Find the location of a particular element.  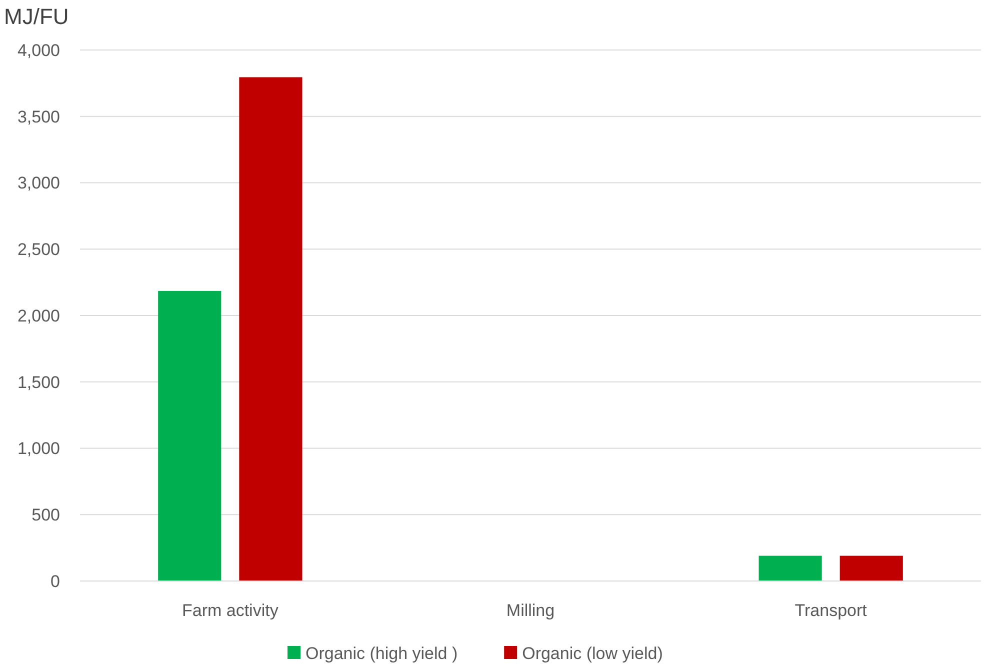

y-tick-label: 3,500 is located at coordinates (38, 116).